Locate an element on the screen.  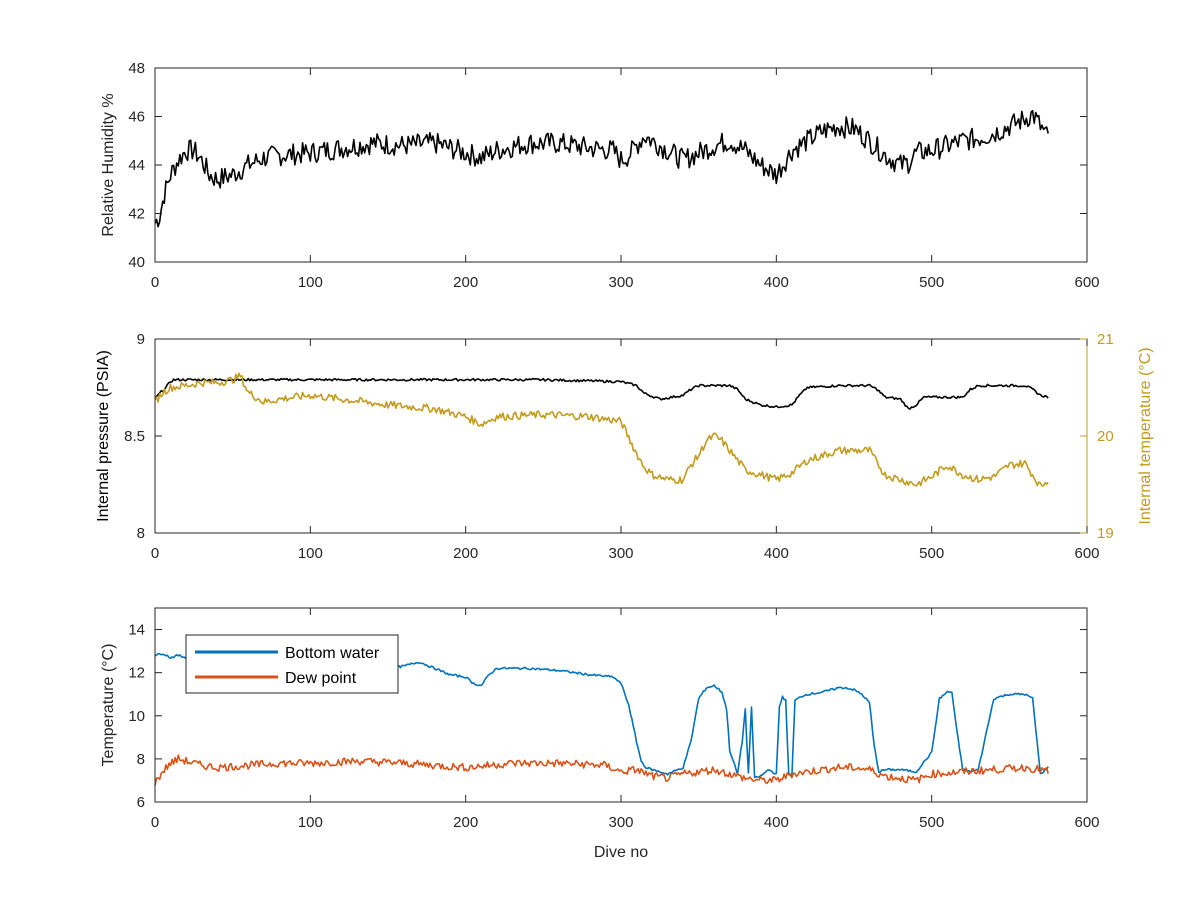
legend: Bottom water Dew point is located at coordinates (292, 664).